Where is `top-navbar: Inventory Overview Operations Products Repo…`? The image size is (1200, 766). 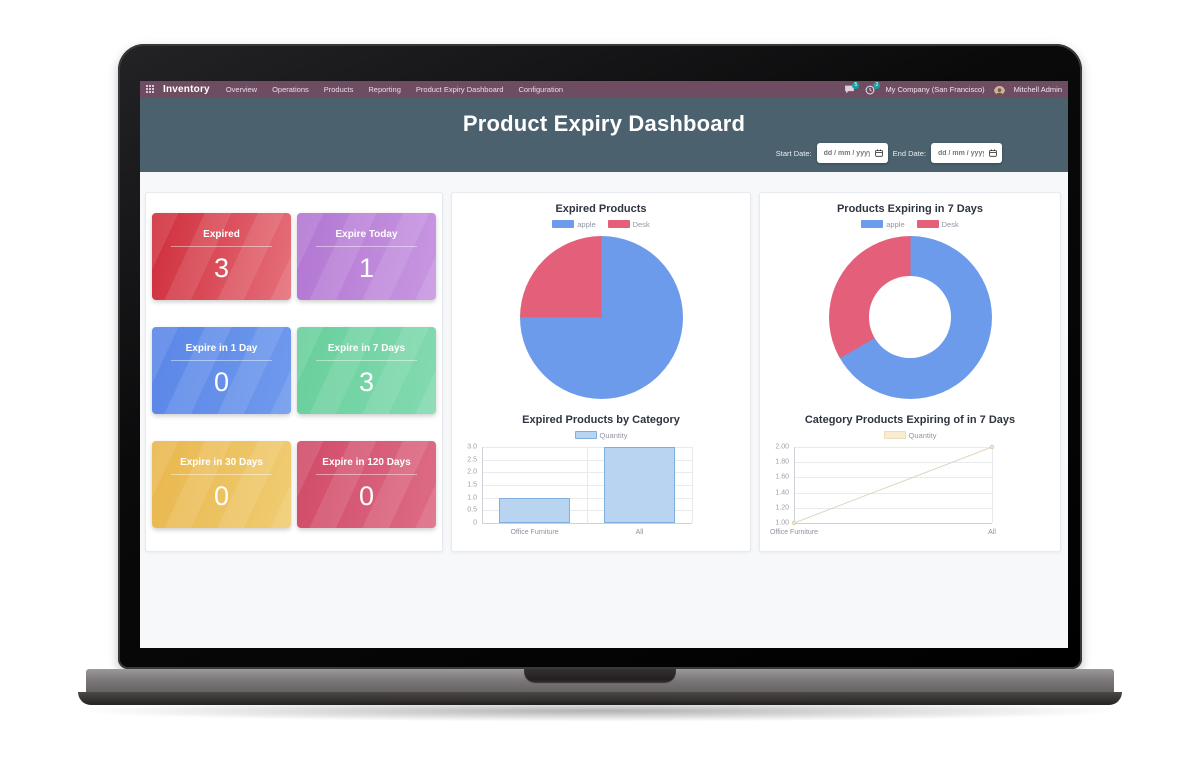
top-navbar: Inventory Overview Operations Products Repo… is located at coordinates (604, 89).